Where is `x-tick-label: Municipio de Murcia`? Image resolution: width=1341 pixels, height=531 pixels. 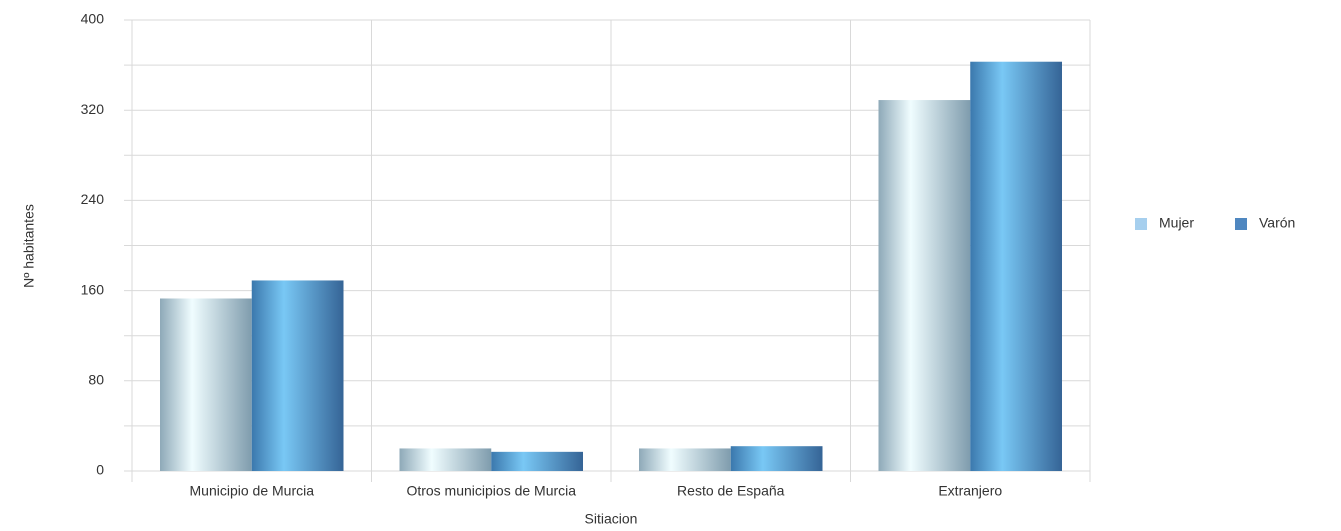
x-tick-label: Municipio de Murcia is located at coordinates (252, 491).